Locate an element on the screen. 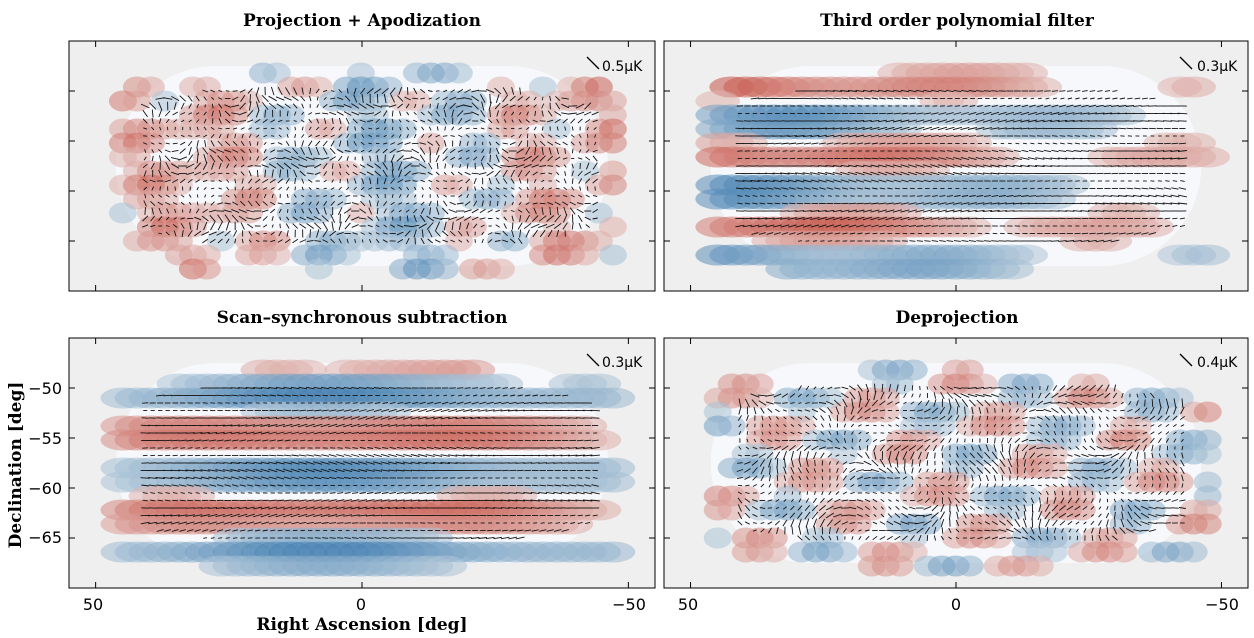  scale-bar-vector is located at coordinates (593, 360).